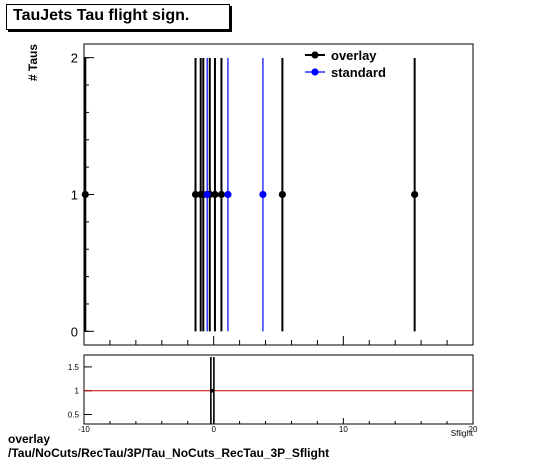 This screenshot has width=546, height=462. Describe the element at coordinates (278, 389) in the screenshot. I see `ratio-frame` at that location.